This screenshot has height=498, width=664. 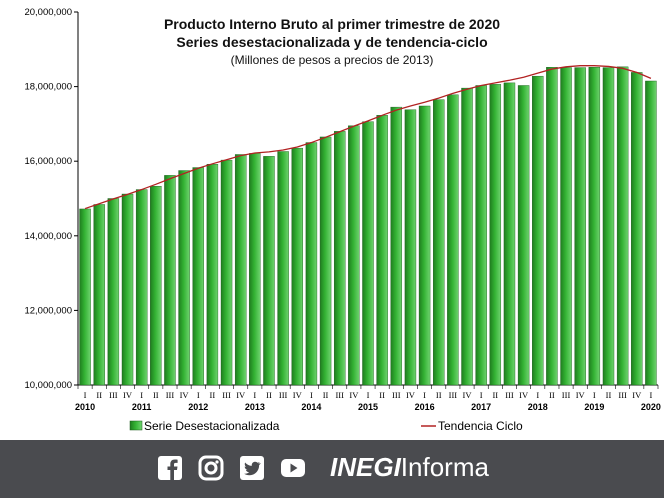 I want to click on year-label: 2014, so click(x=311, y=407).